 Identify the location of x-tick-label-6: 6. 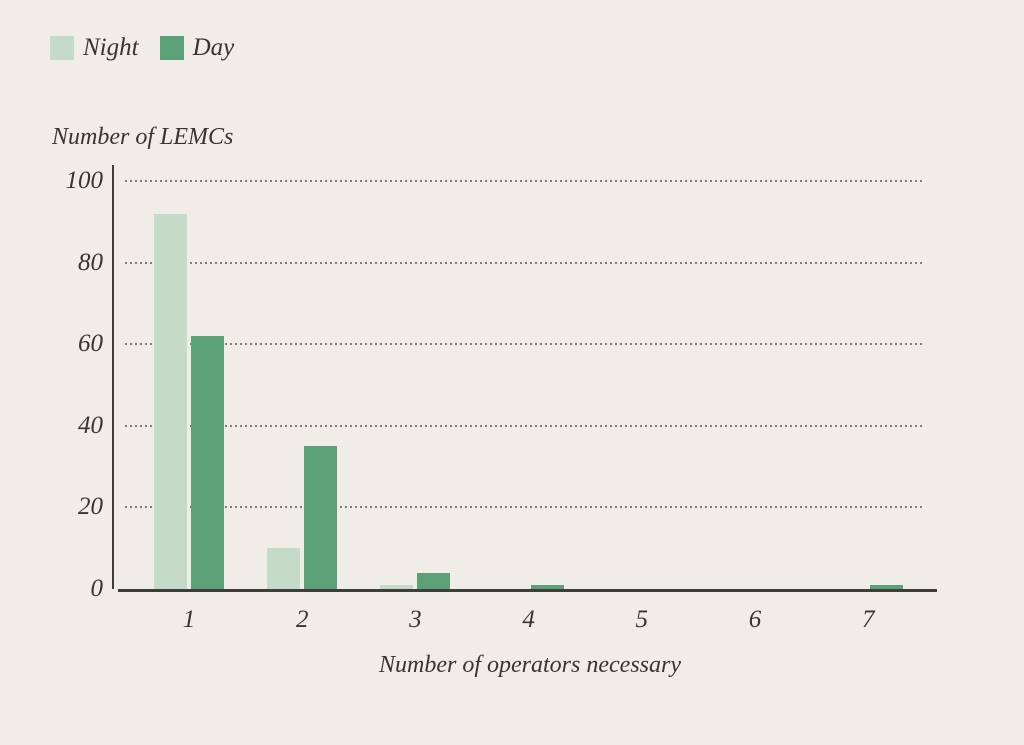
(755, 619).